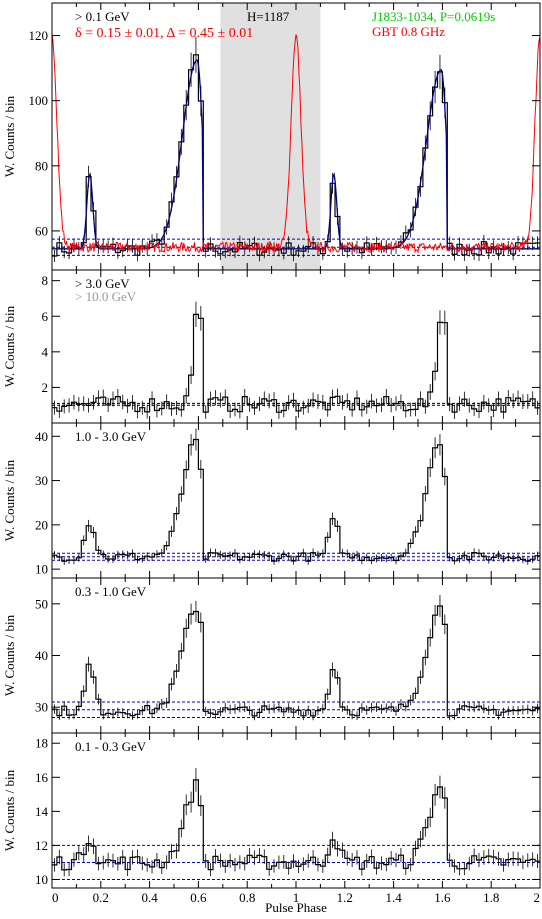 This screenshot has height=919, width=542. What do you see at coordinates (41, 879) in the screenshot?
I see `y-tick-label-4-0: 10` at bounding box center [41, 879].